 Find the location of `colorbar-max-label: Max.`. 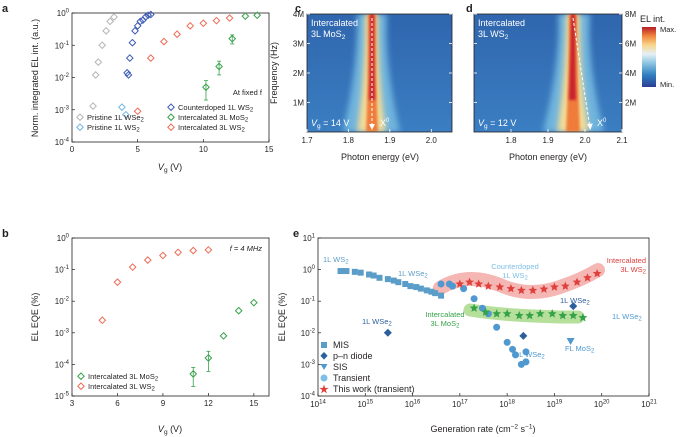

colorbar-max-label: Max. is located at coordinates (668, 29).